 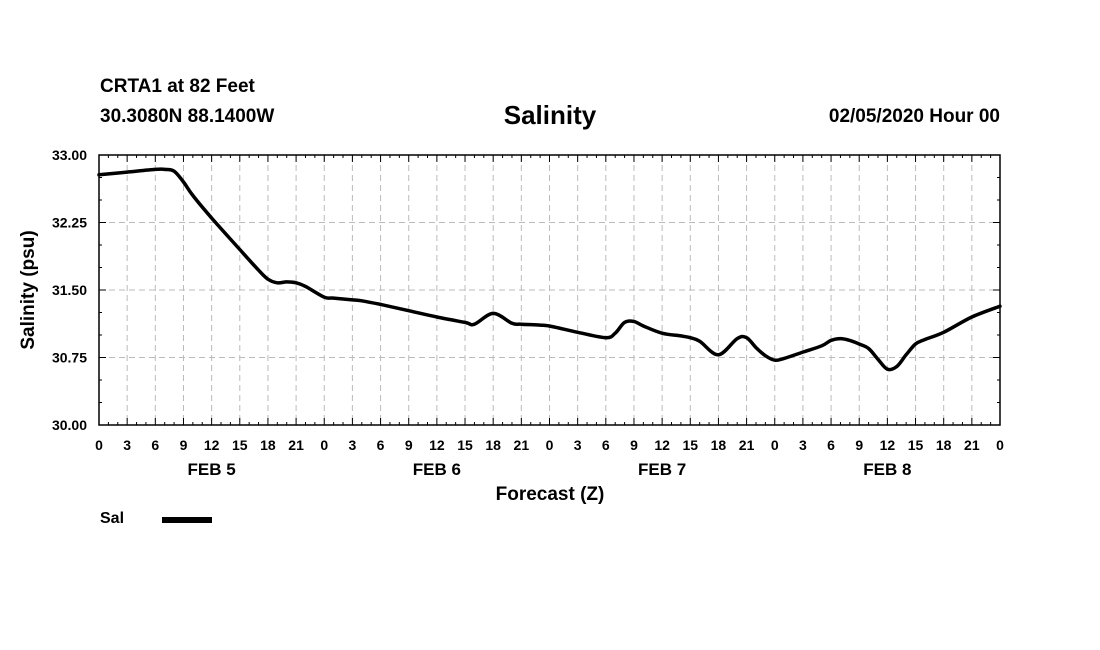 What do you see at coordinates (28, 289) in the screenshot?
I see `y-axis-label: Salinity (psu)` at bounding box center [28, 289].